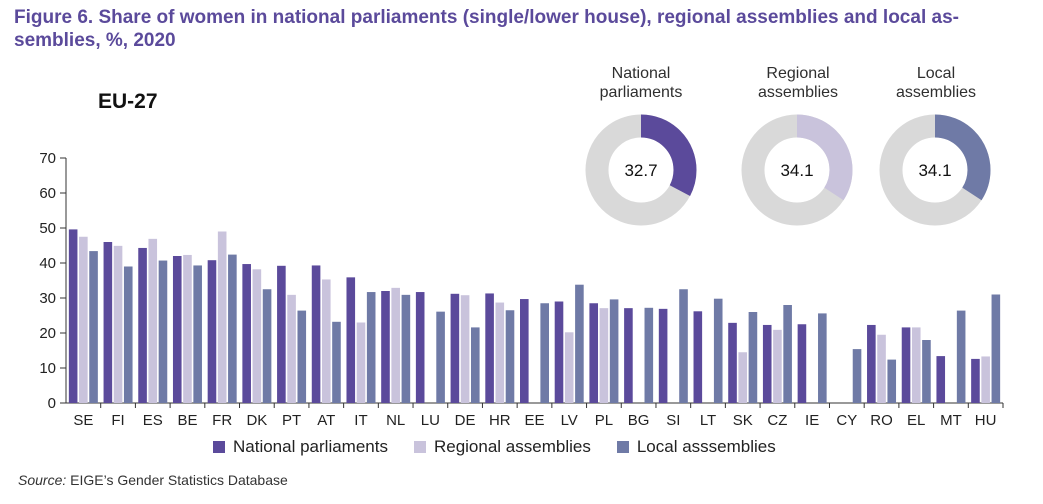 The width and height of the screenshot is (1043, 504). Describe the element at coordinates (936, 73) in the screenshot. I see `donut-title-local-line-1: Local` at that location.